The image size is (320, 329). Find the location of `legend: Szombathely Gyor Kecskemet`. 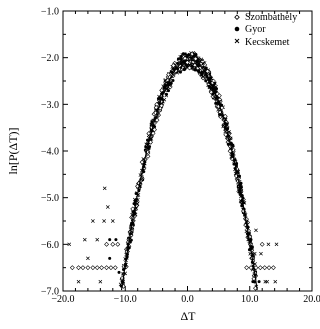

legend: Szombathely Gyor Kecskemet is located at coordinates (265, 30).